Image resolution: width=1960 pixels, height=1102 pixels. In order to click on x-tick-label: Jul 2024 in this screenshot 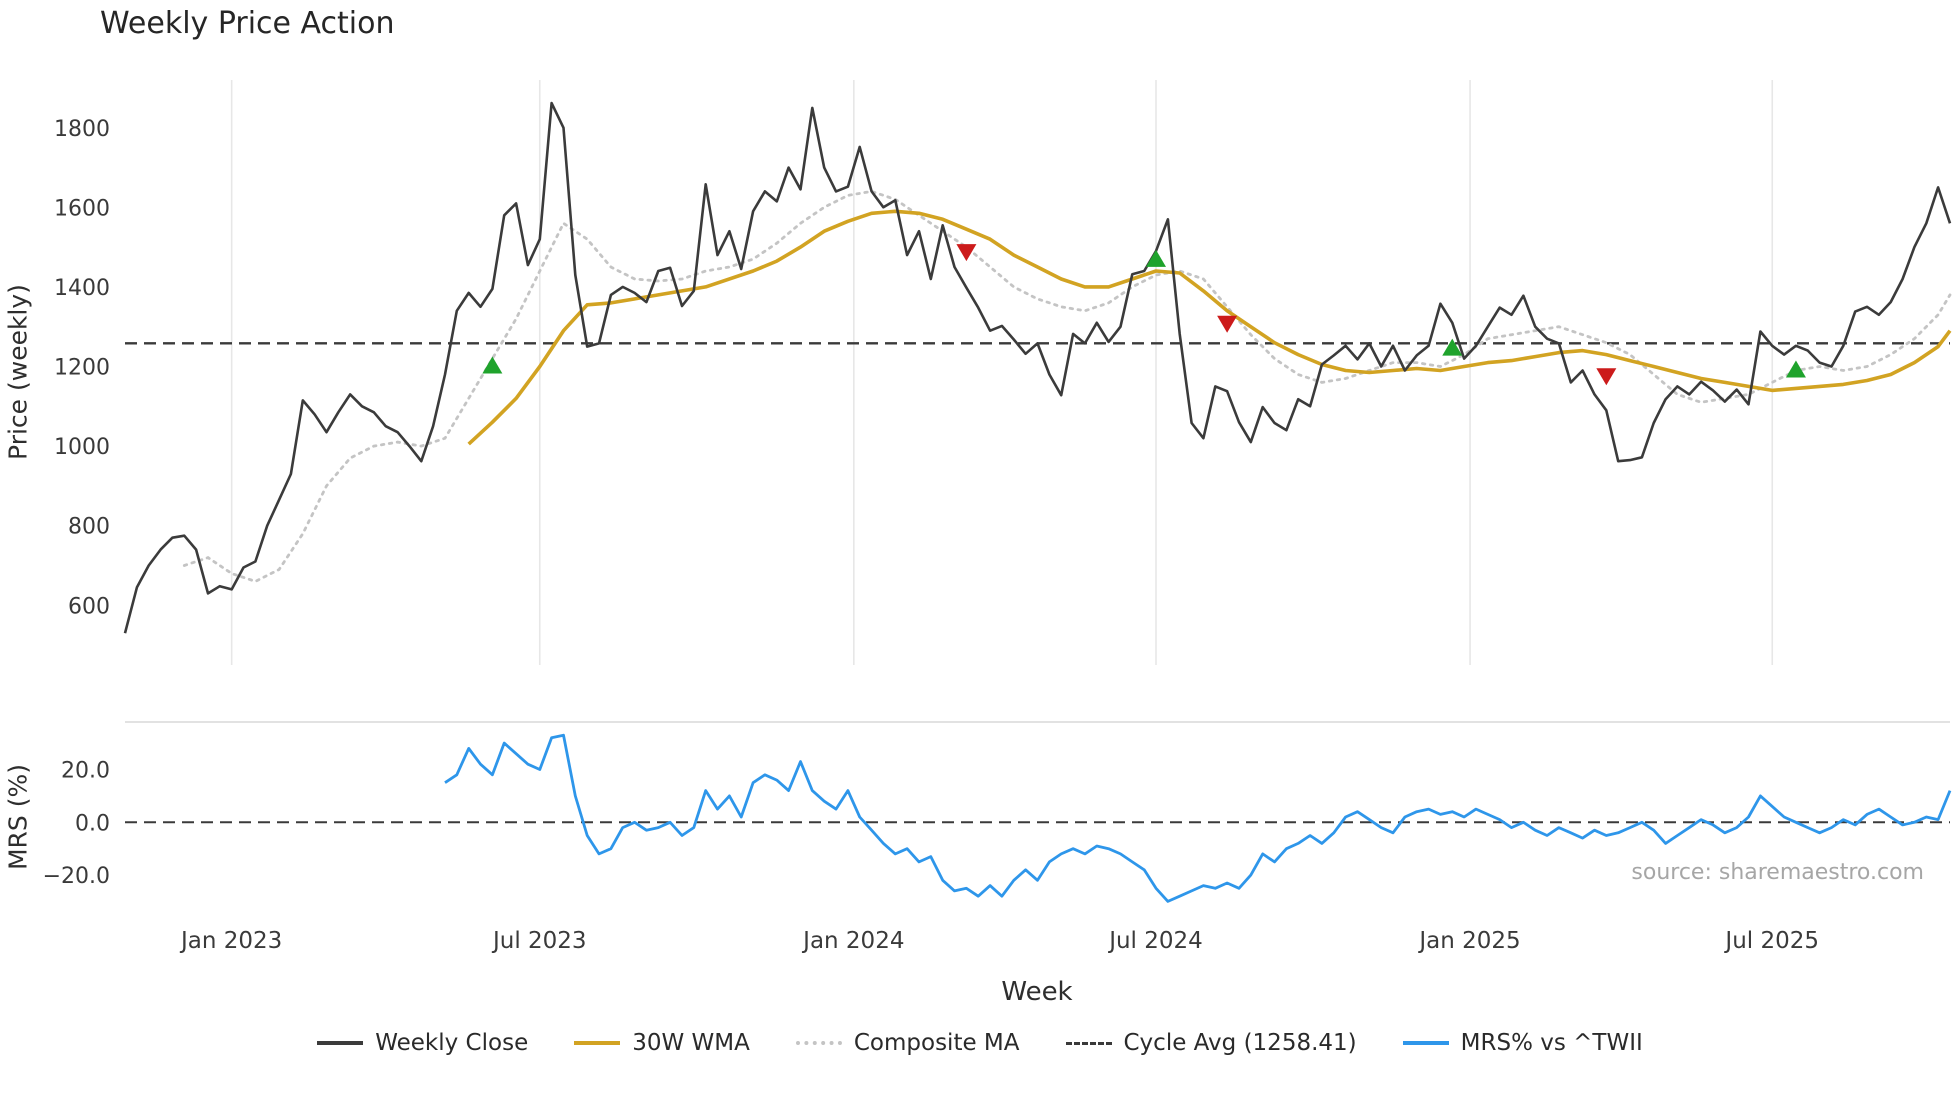, I will do `click(1155, 941)`.